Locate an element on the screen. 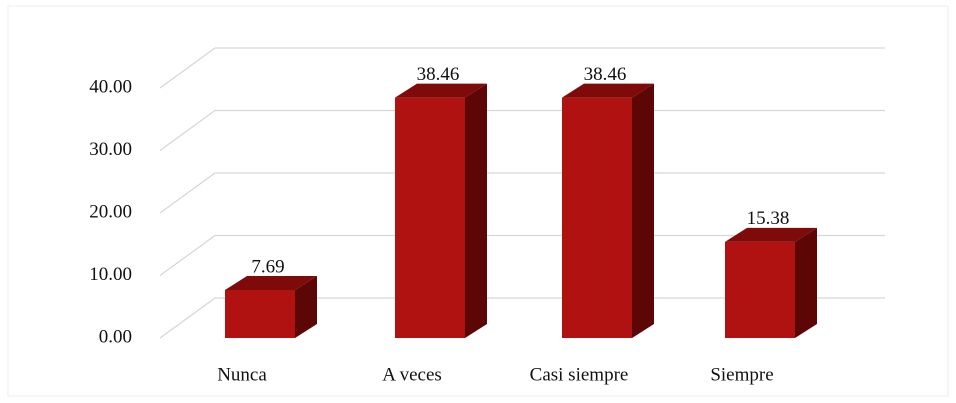  y-tick-label: 0.00 is located at coordinates (115, 336).